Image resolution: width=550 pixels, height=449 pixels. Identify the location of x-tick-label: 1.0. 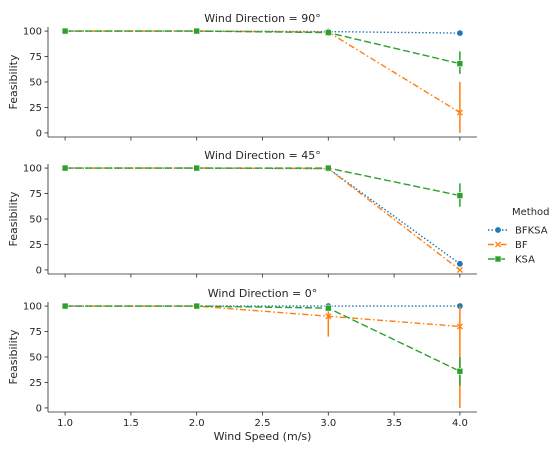
(65, 423).